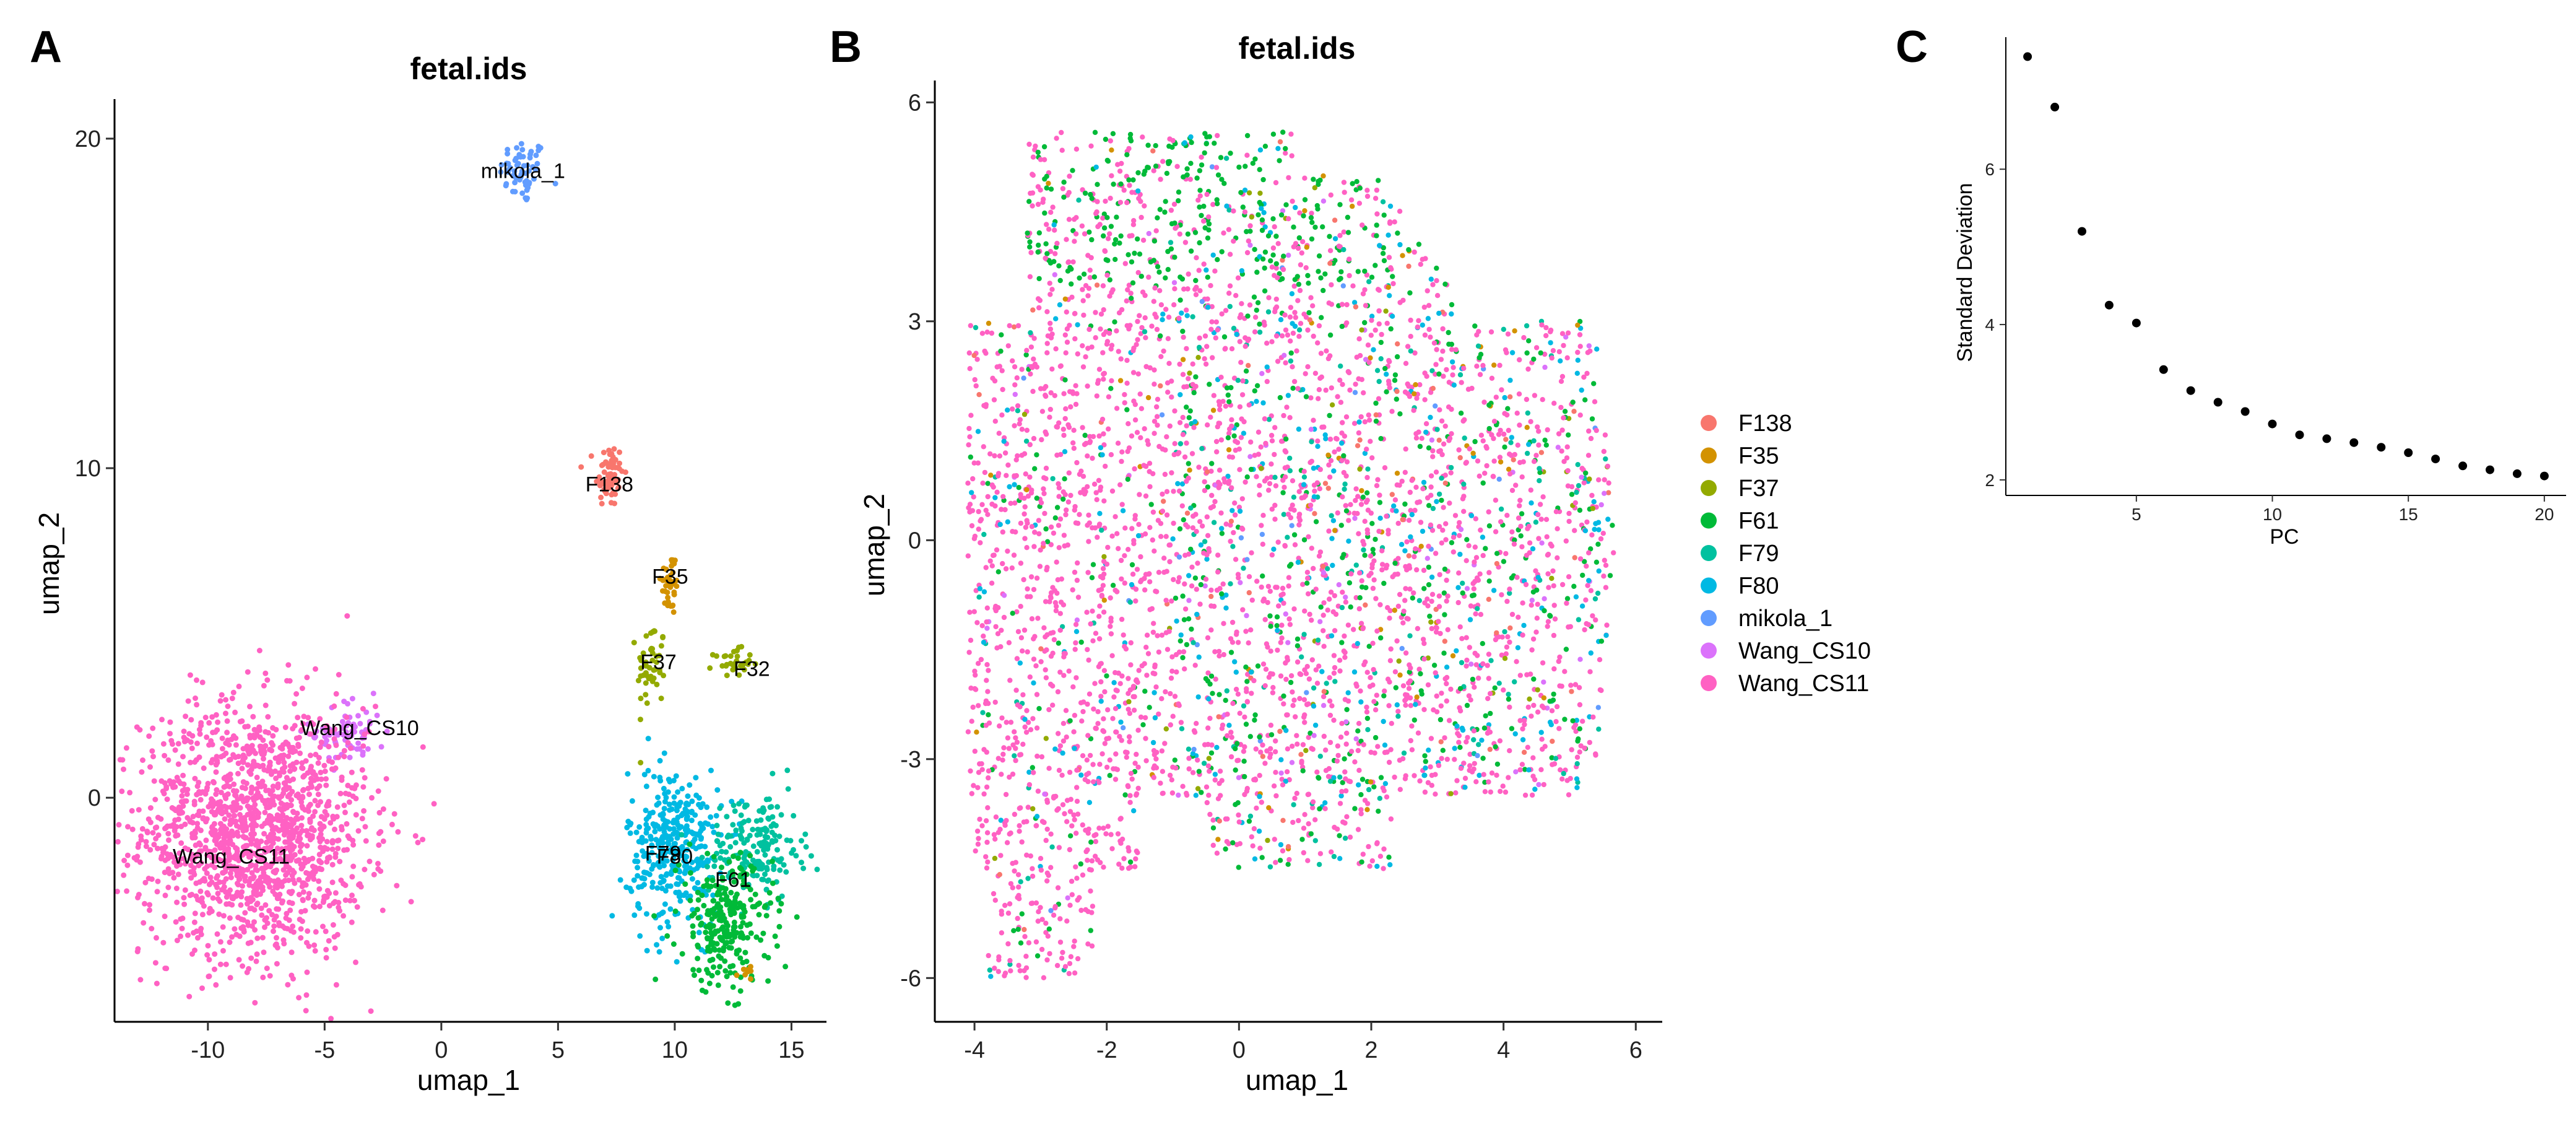 This screenshot has height=1124, width=2576. I want to click on cluster-label: F35, so click(670, 576).